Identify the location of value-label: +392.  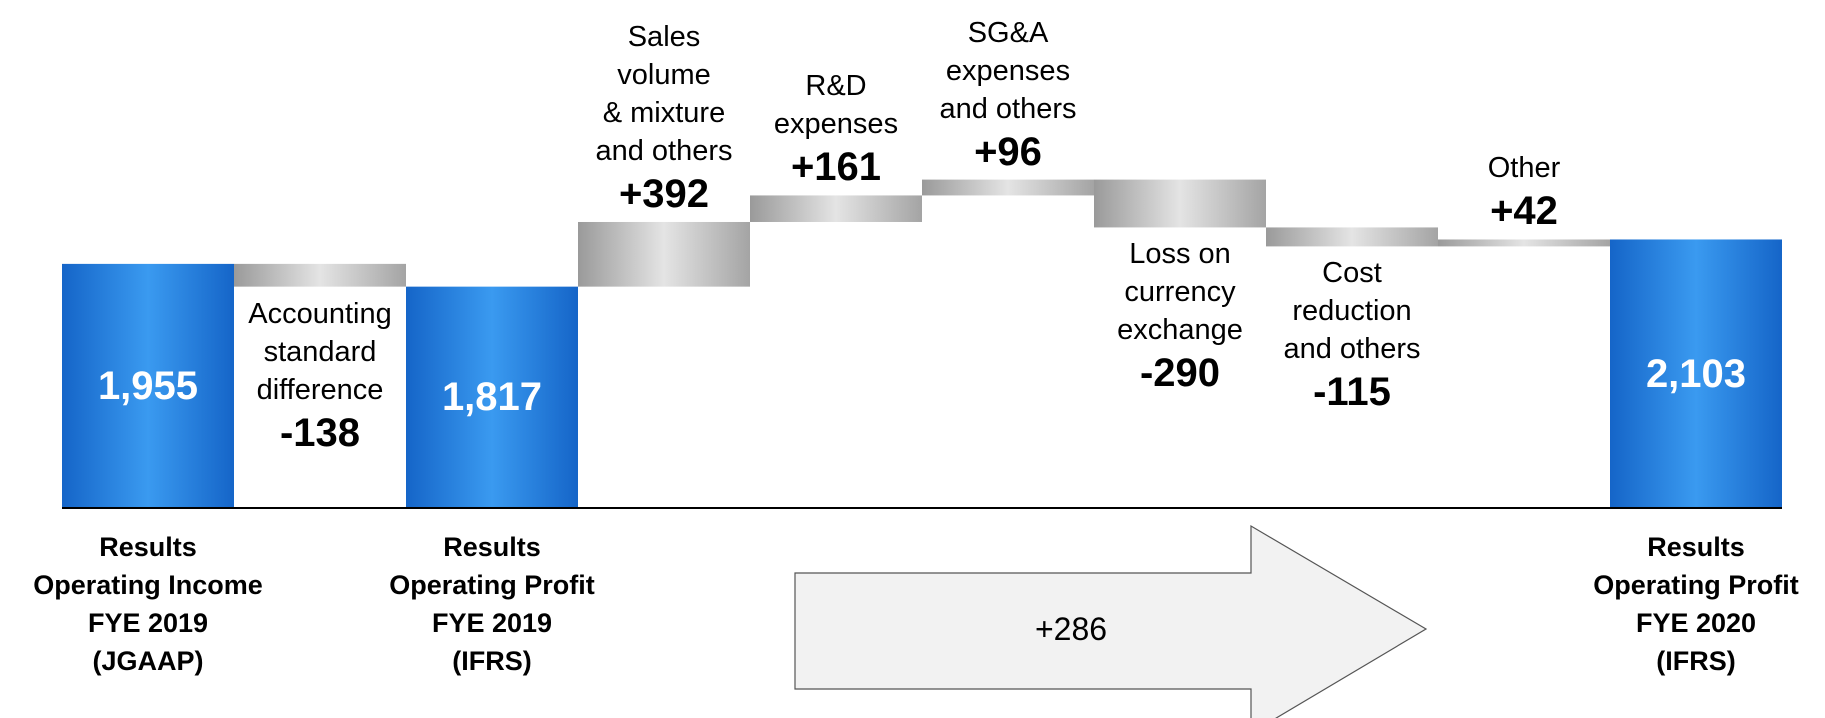
(664, 194).